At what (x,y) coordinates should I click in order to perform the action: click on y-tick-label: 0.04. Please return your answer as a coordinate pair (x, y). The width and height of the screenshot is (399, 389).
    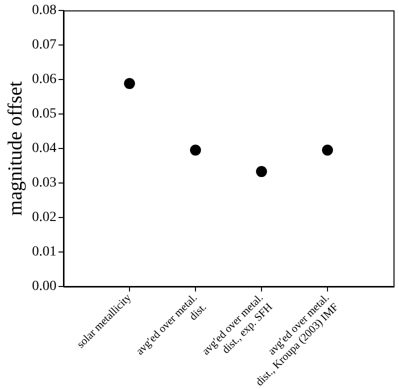
    Looking at the image, I should click on (44, 148).